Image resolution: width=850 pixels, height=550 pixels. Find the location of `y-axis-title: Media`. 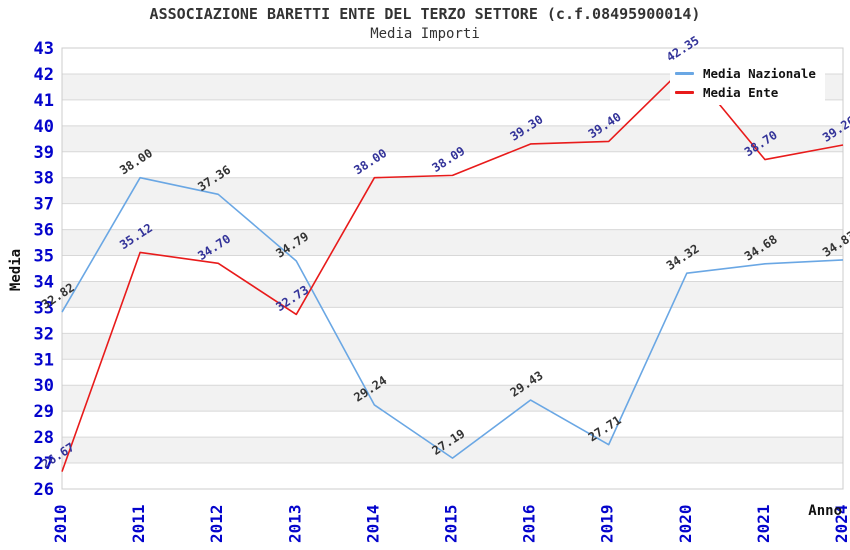

y-axis-title: Media is located at coordinates (16, 270).